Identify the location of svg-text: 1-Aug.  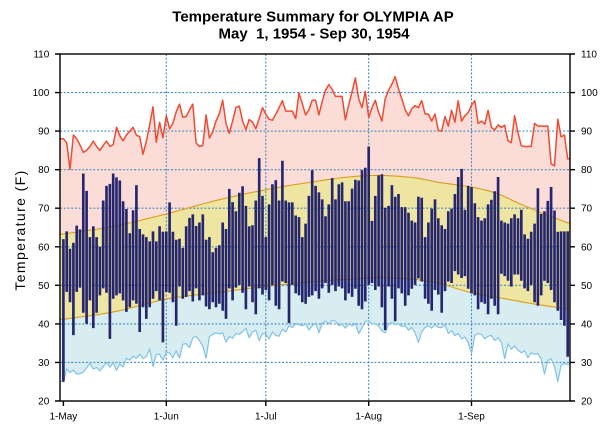
(368, 416).